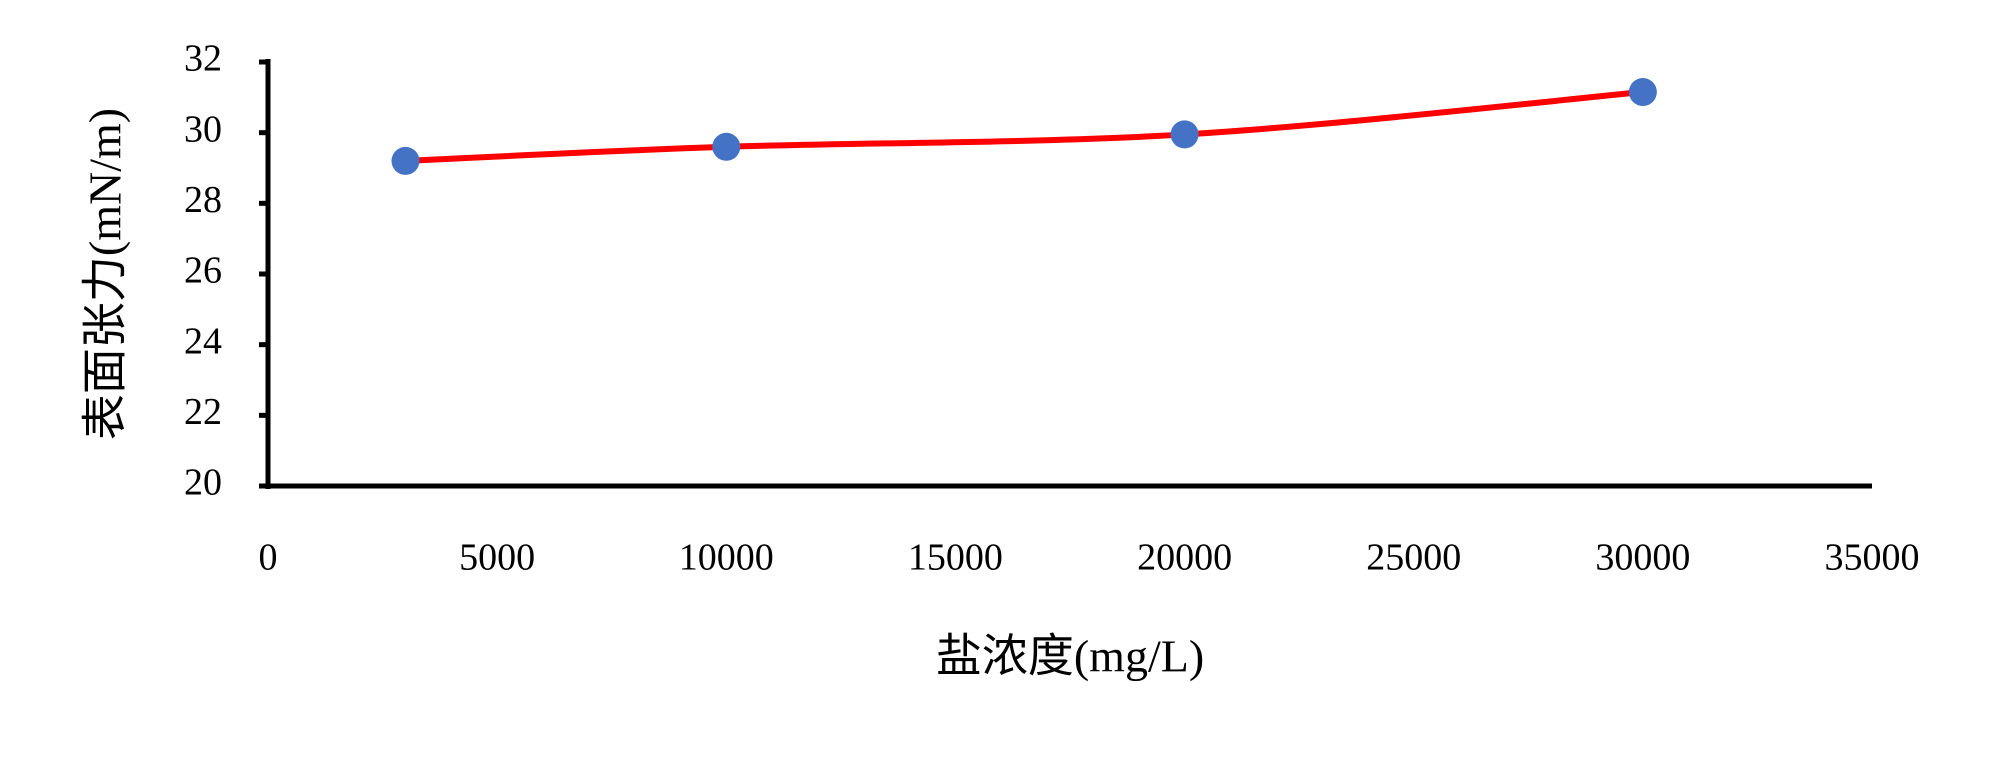 The width and height of the screenshot is (2000, 766). I want to click on x-axis-title: 盐浓度(mg/L), so click(1070, 656).